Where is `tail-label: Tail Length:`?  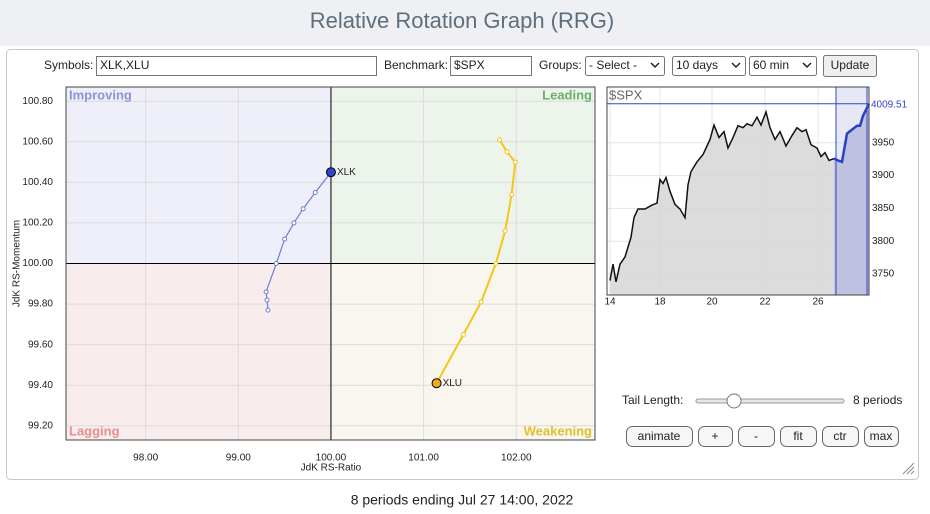 tail-label: Tail Length: is located at coordinates (652, 400).